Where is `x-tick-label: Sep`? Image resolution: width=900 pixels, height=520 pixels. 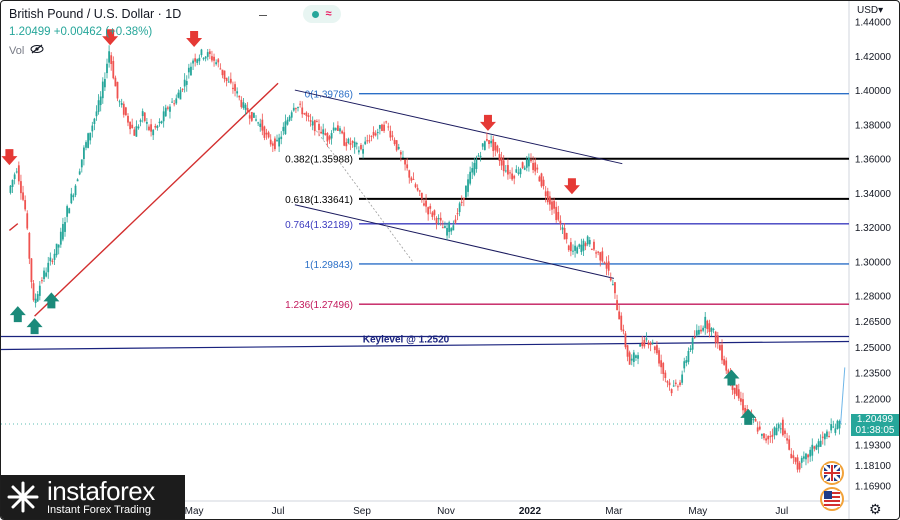 x-tick-label: Sep is located at coordinates (362, 511).